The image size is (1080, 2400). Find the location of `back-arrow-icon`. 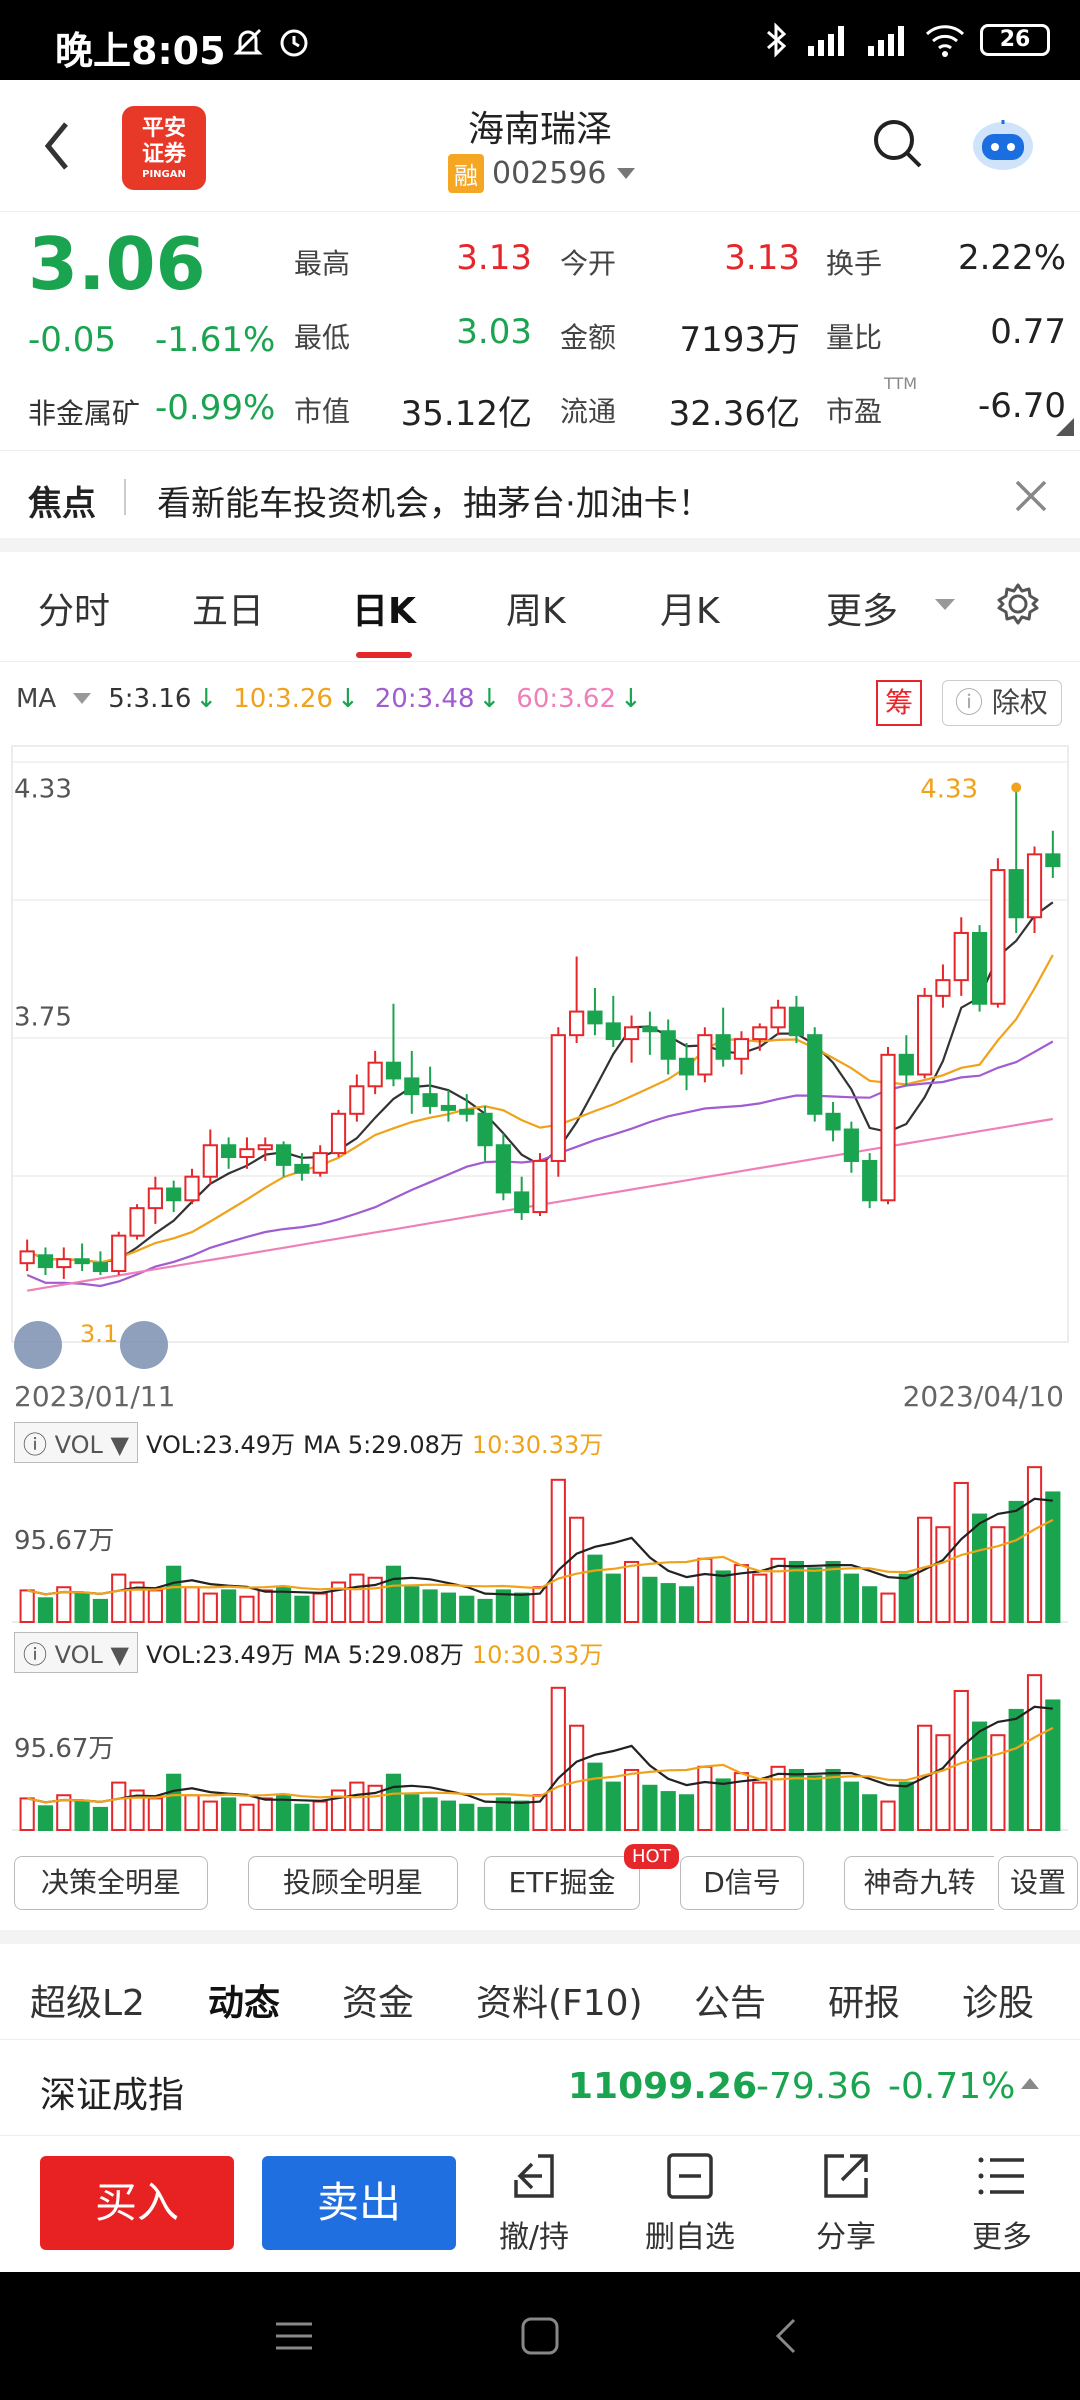

back-arrow-icon is located at coordinates (57, 146).